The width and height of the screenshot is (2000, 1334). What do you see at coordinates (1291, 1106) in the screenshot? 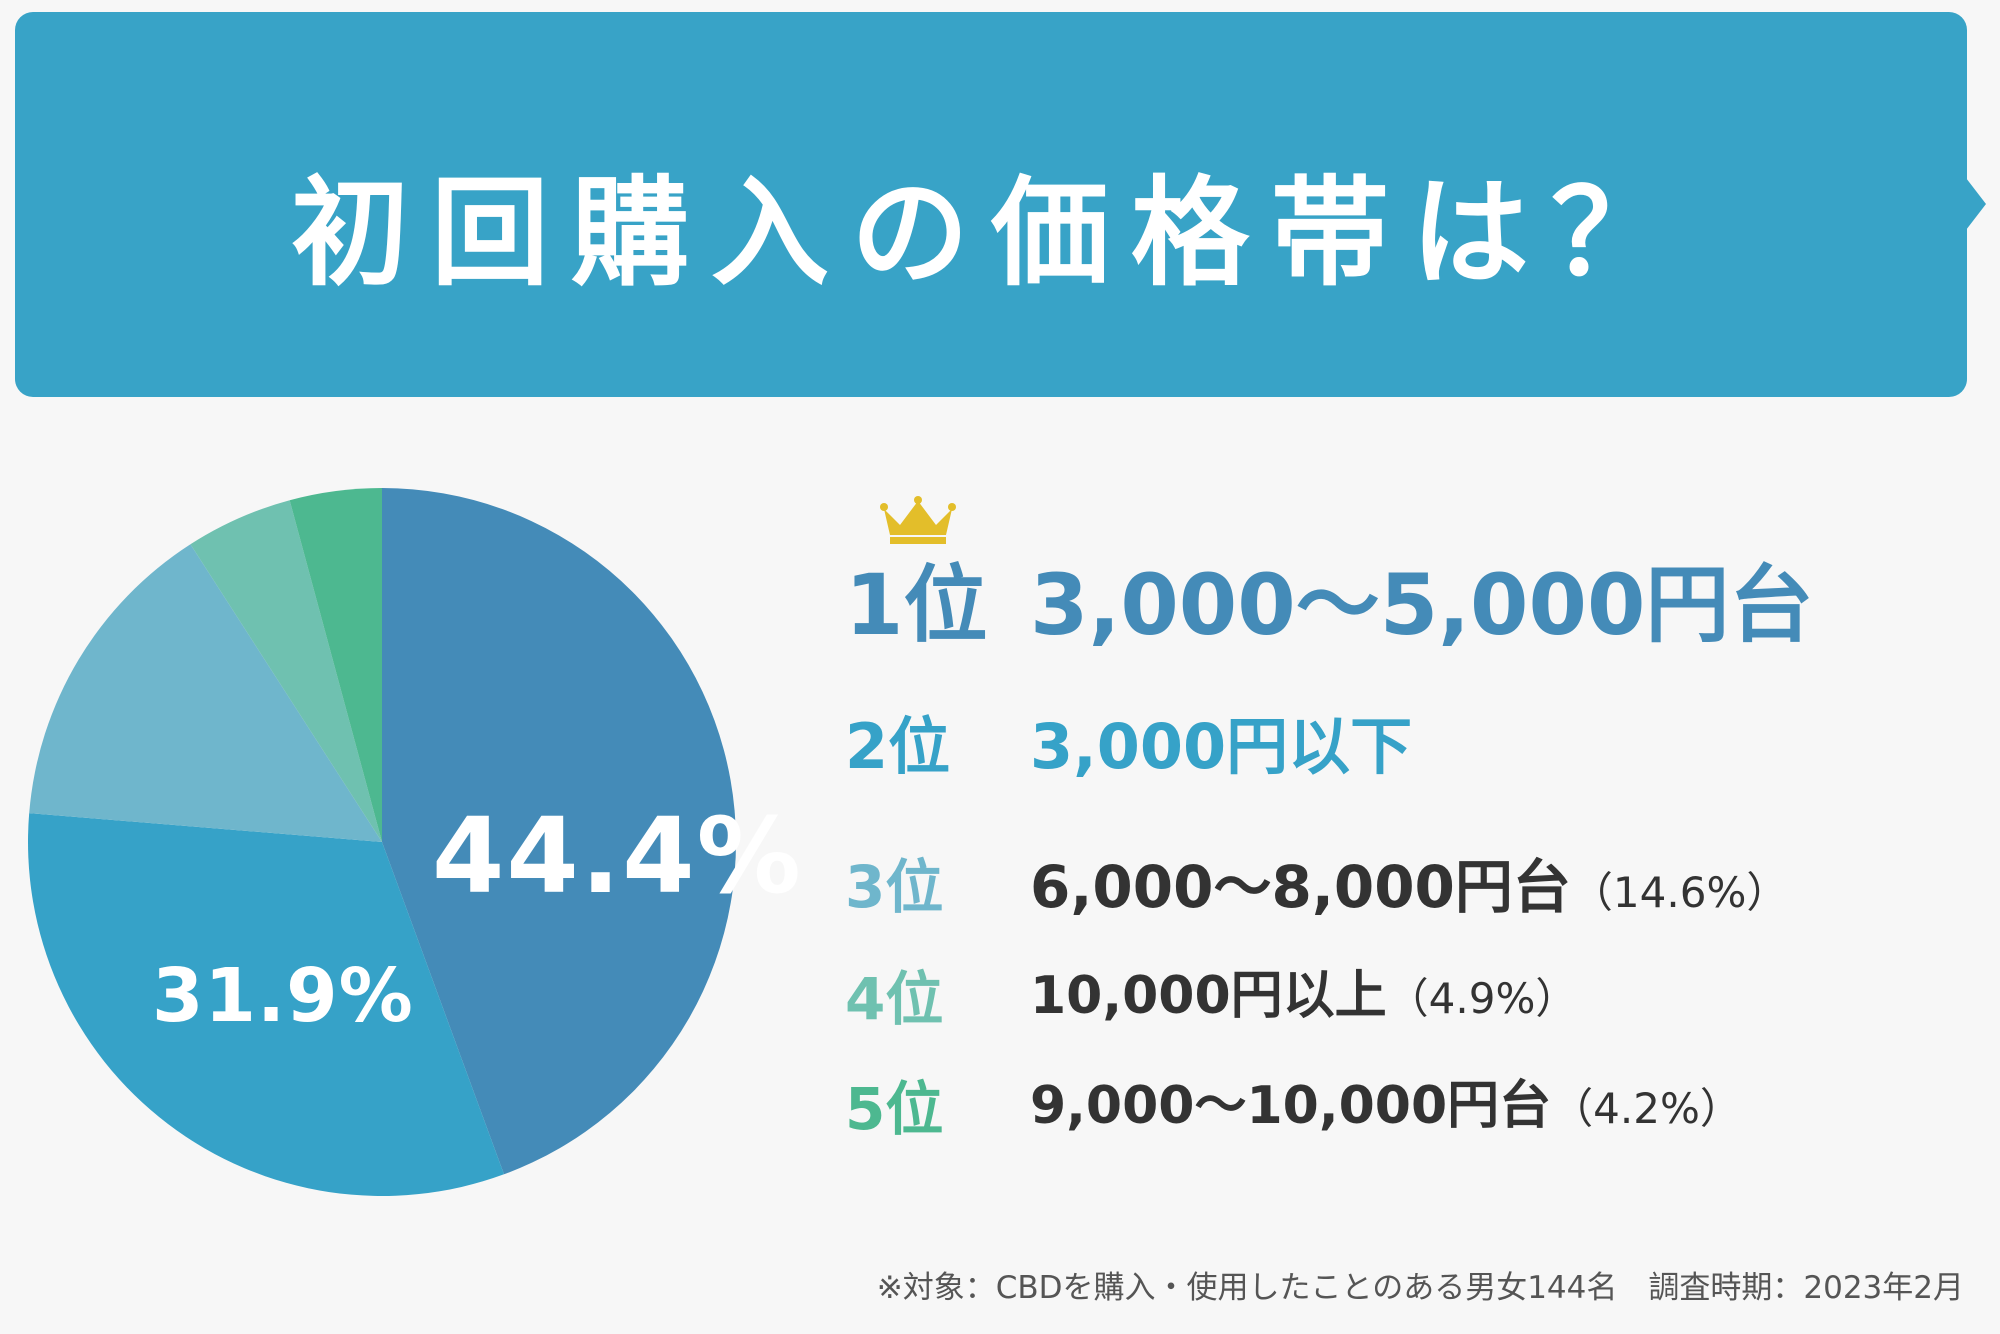
I see `rank-value-text: 9,000〜10,000円台` at bounding box center [1291, 1106].